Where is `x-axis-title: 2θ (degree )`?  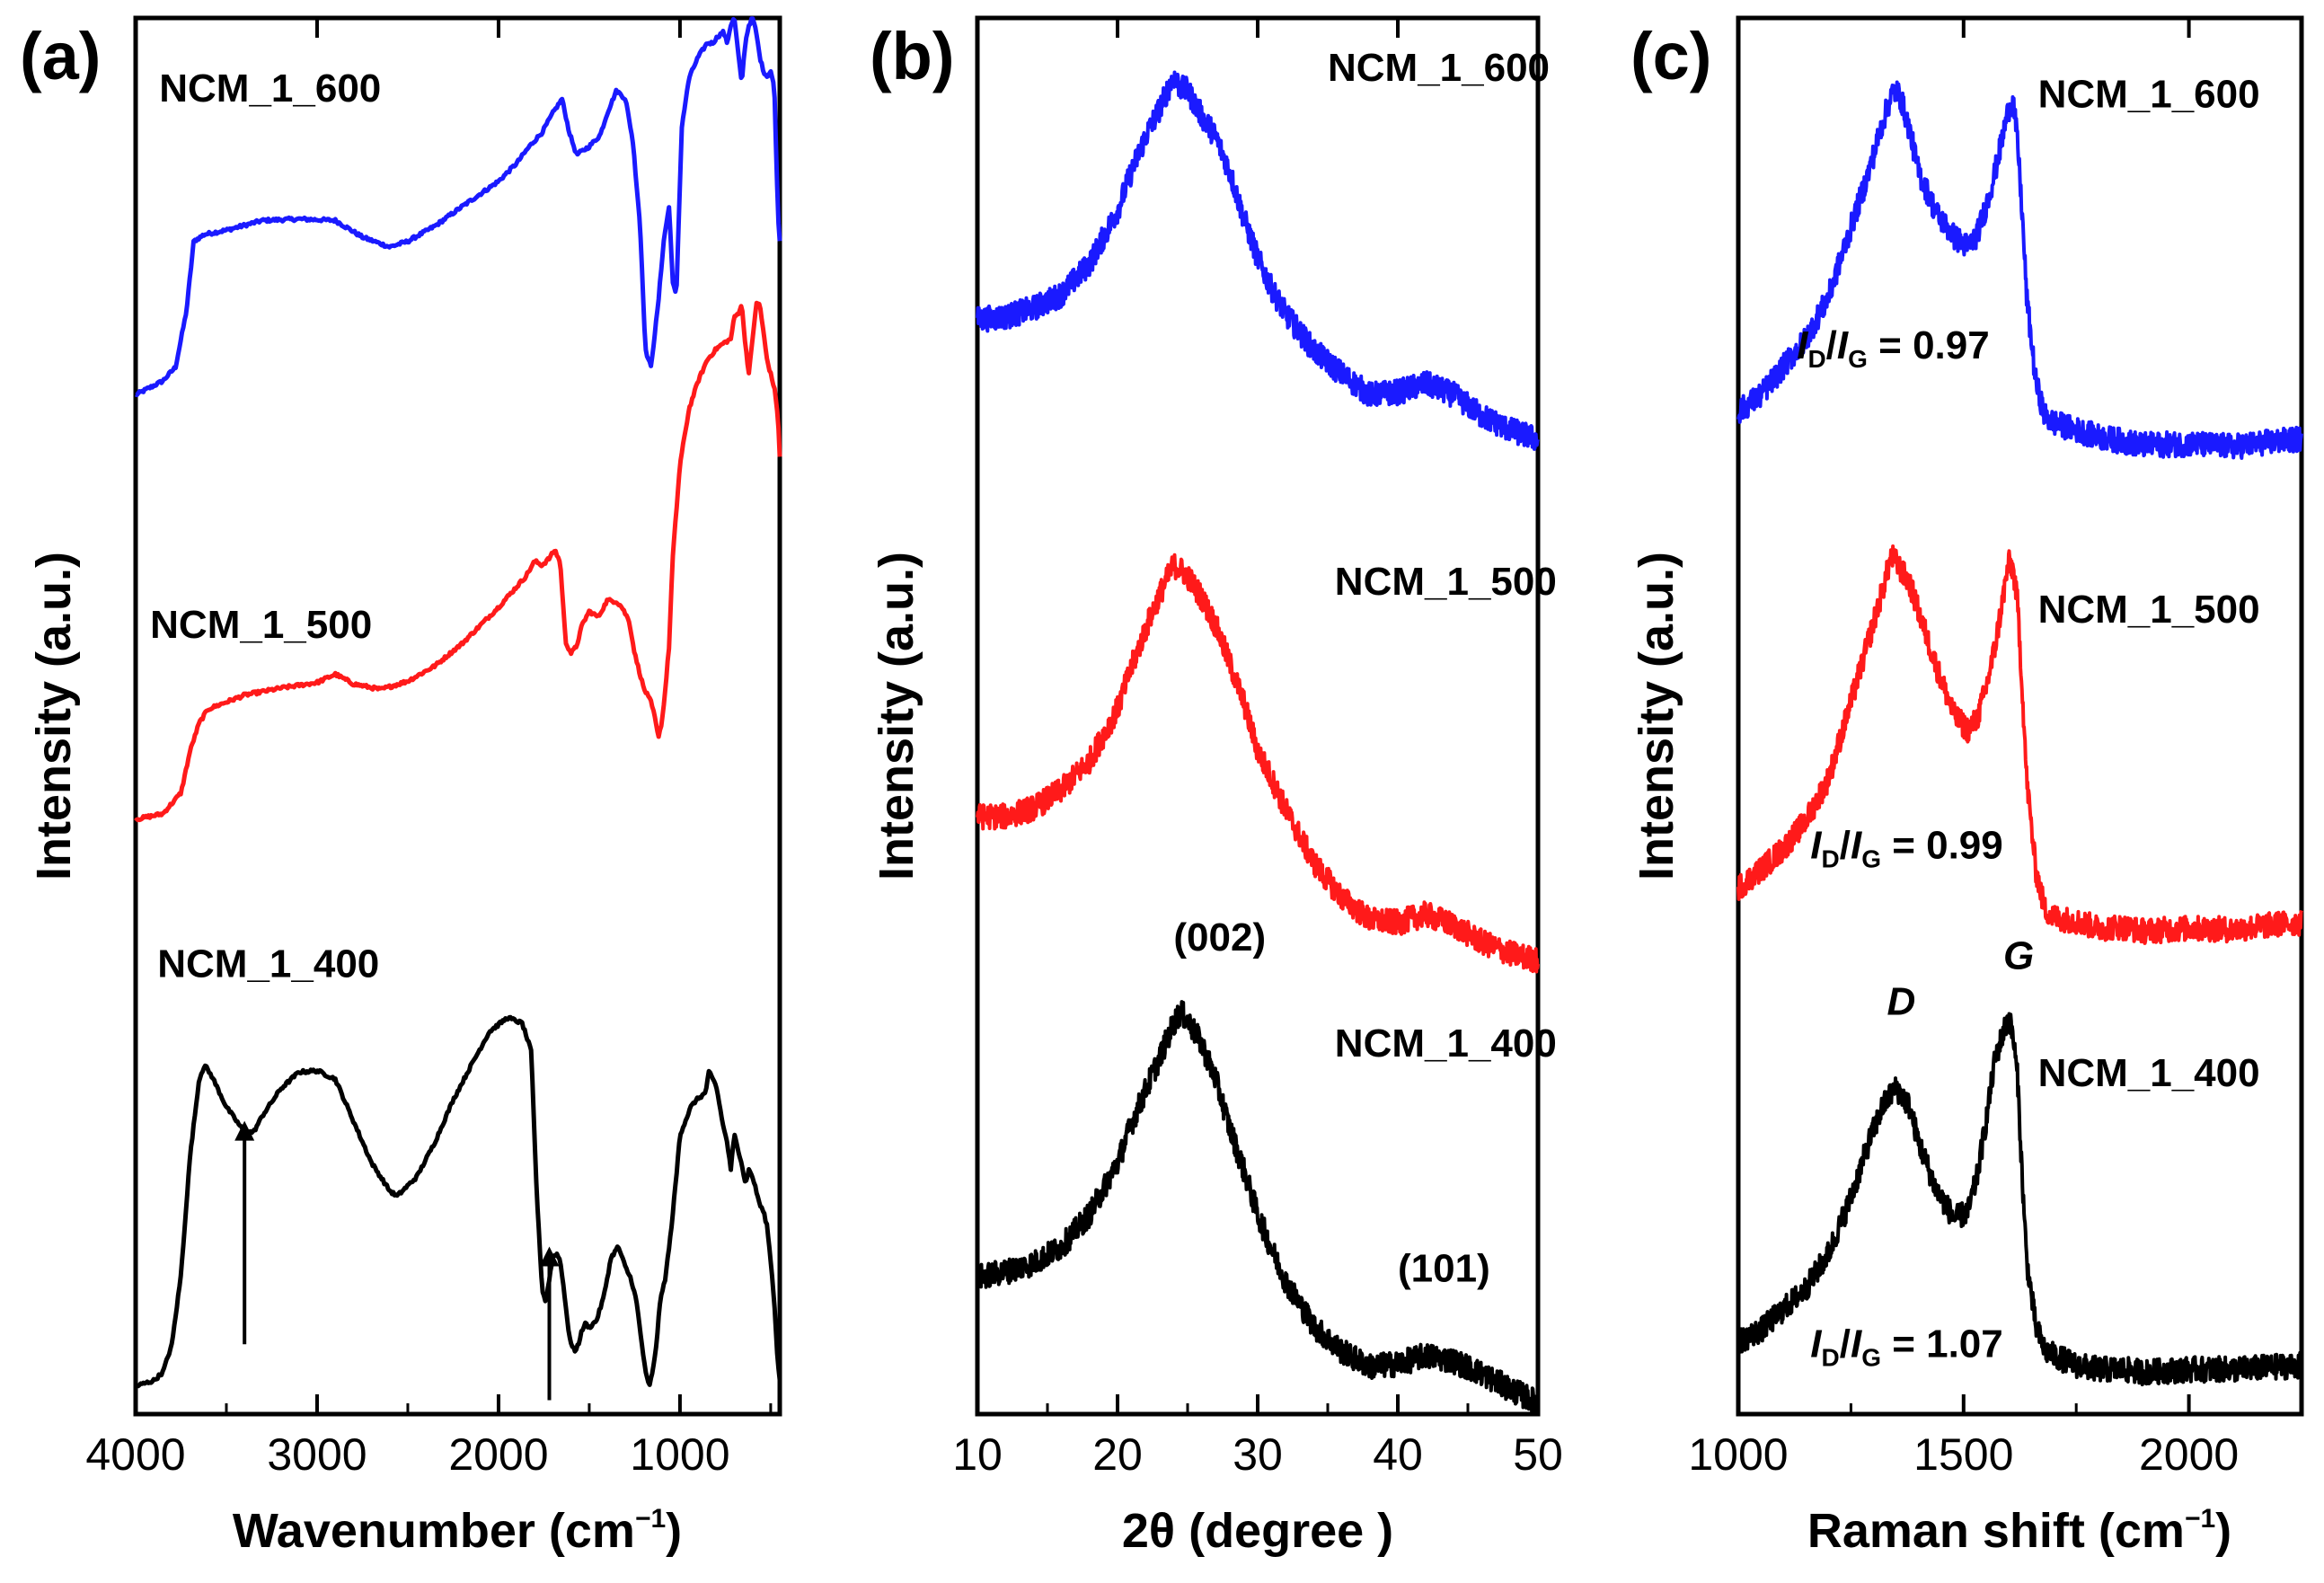
x-axis-title: 2θ (degree ) is located at coordinates (1257, 1531).